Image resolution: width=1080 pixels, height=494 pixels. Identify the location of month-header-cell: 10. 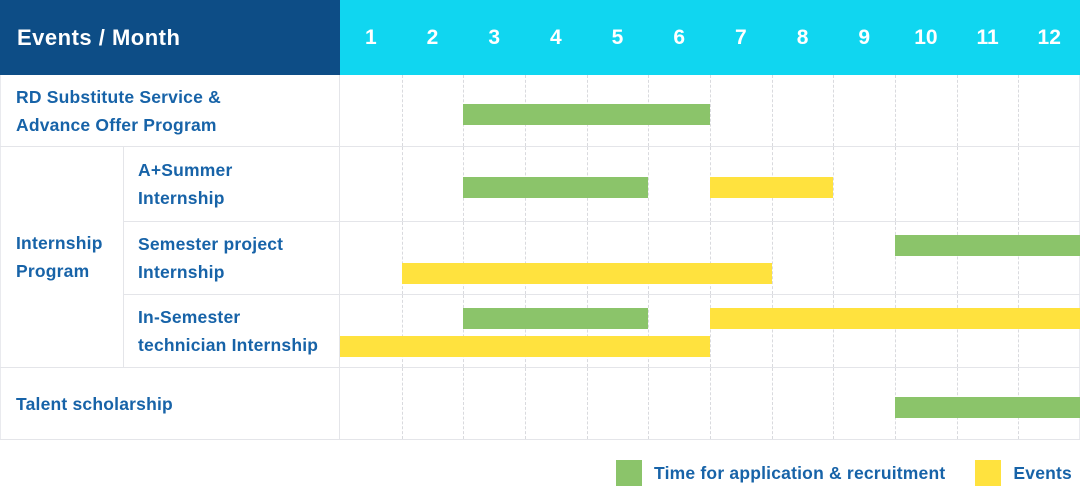
(926, 37).